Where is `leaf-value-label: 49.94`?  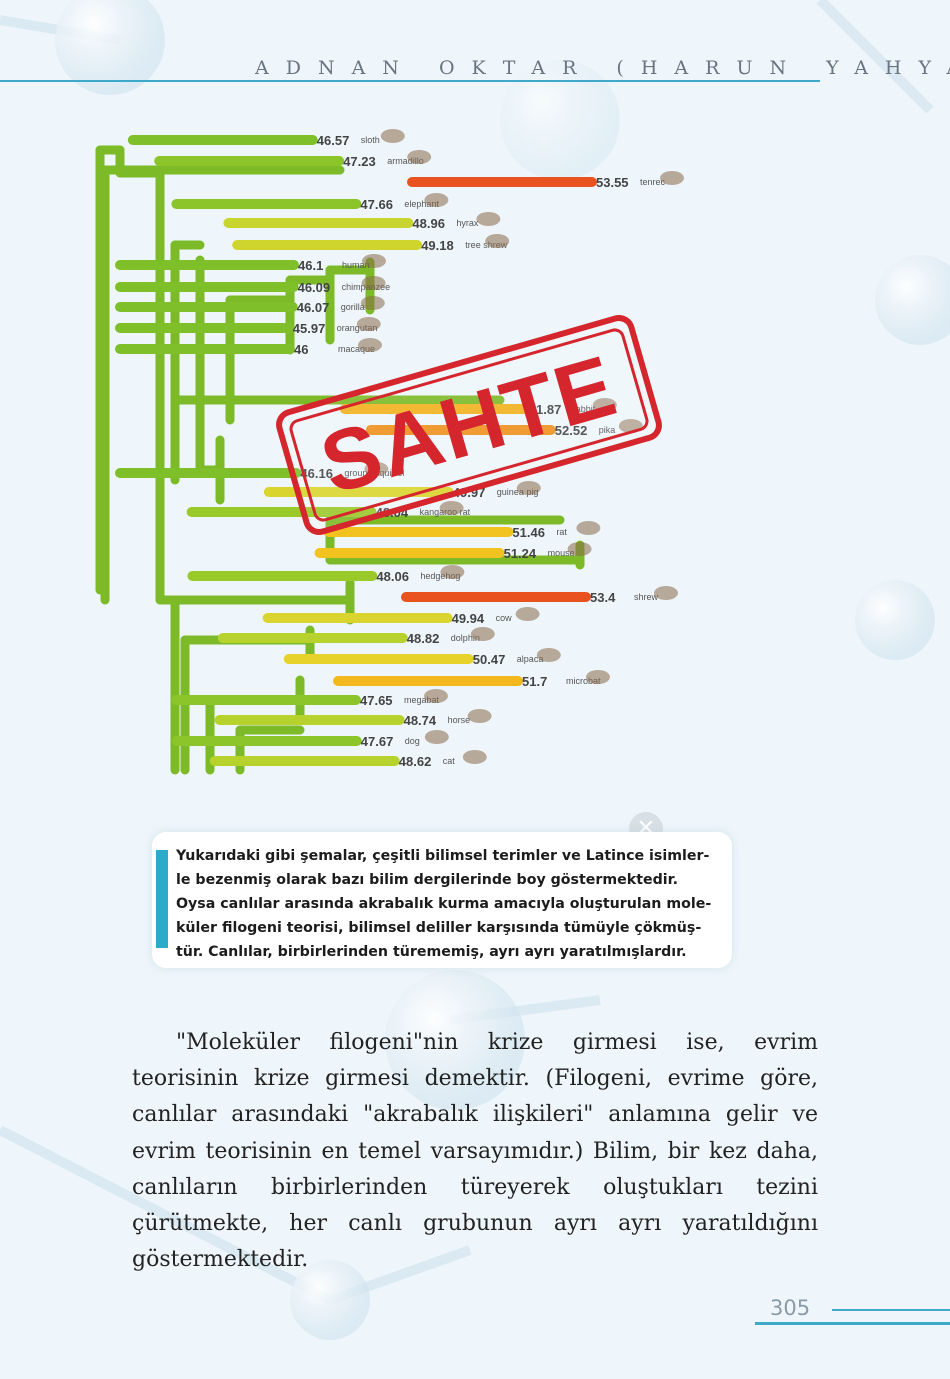 leaf-value-label: 49.94 is located at coordinates (468, 618).